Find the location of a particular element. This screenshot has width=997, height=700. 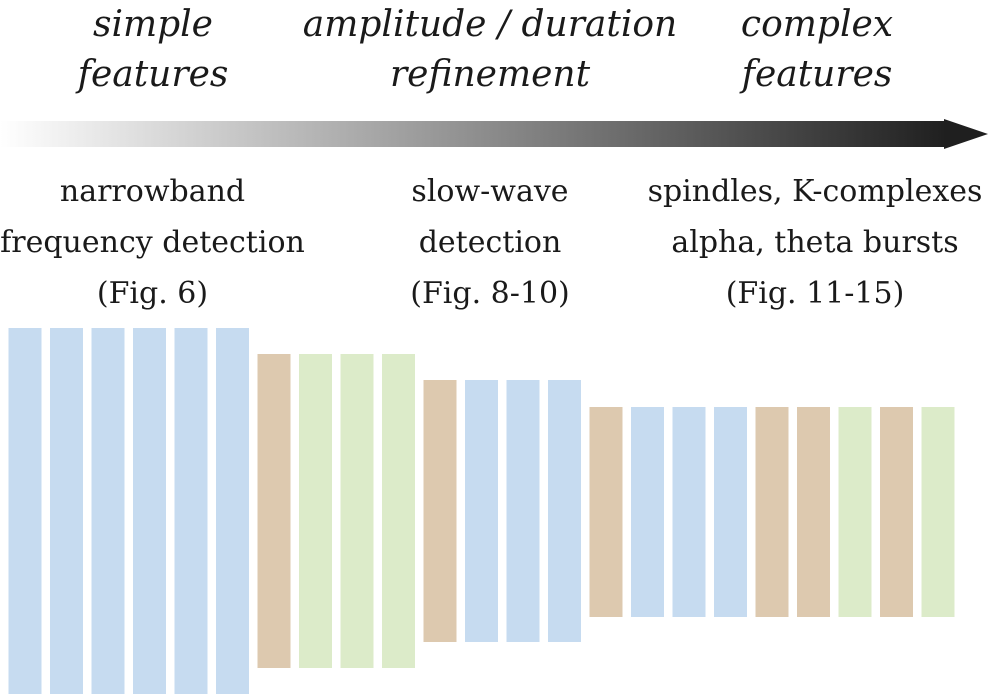

stage-refinement-title: amplitude / duration refinement is located at coordinates (490, 50).